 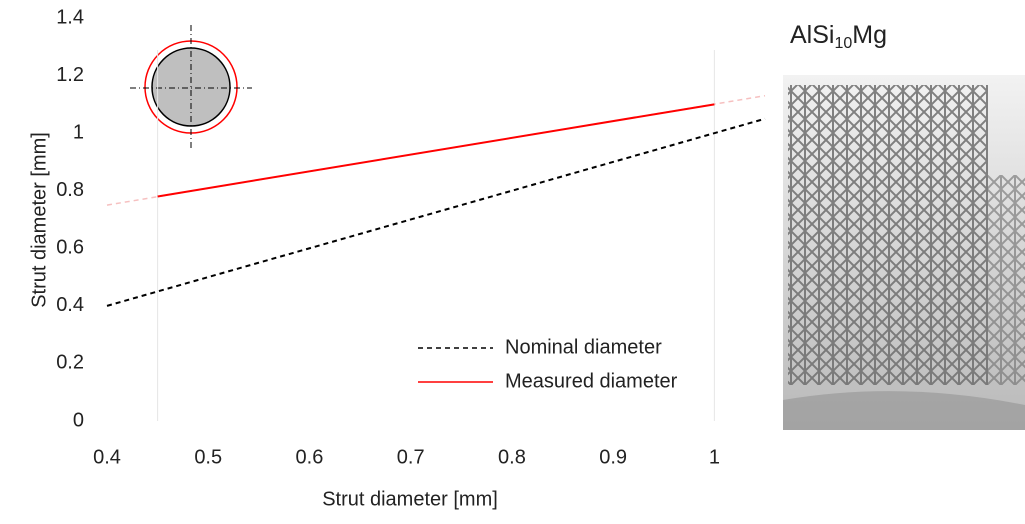 I want to click on y-tick-label: 0.4, so click(x=70, y=305).